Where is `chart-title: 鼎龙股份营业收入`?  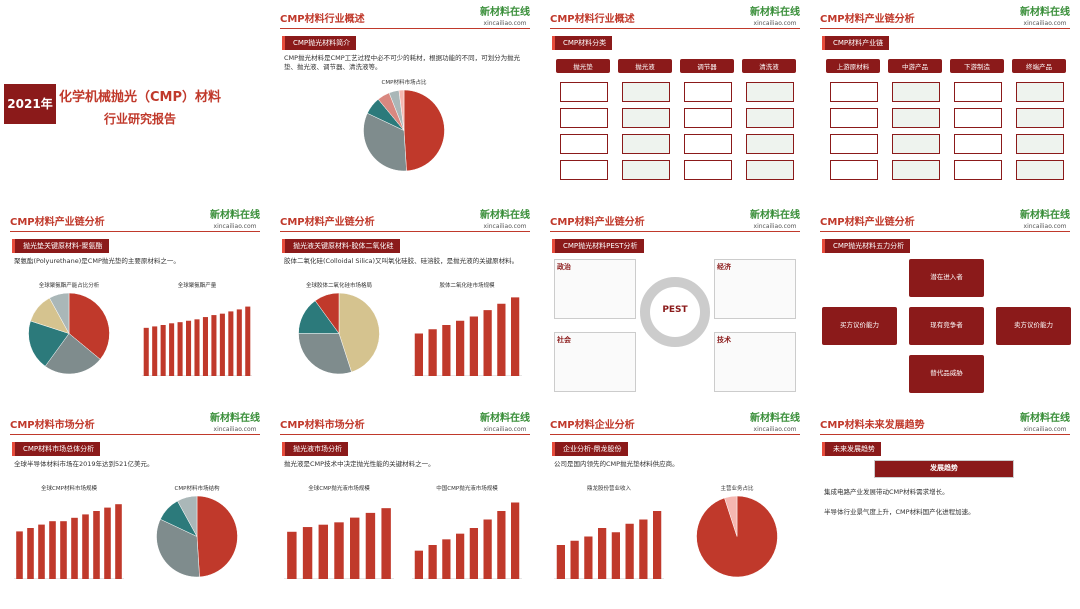 chart-title: 鼎龙股份营业收入 is located at coordinates (608, 489).